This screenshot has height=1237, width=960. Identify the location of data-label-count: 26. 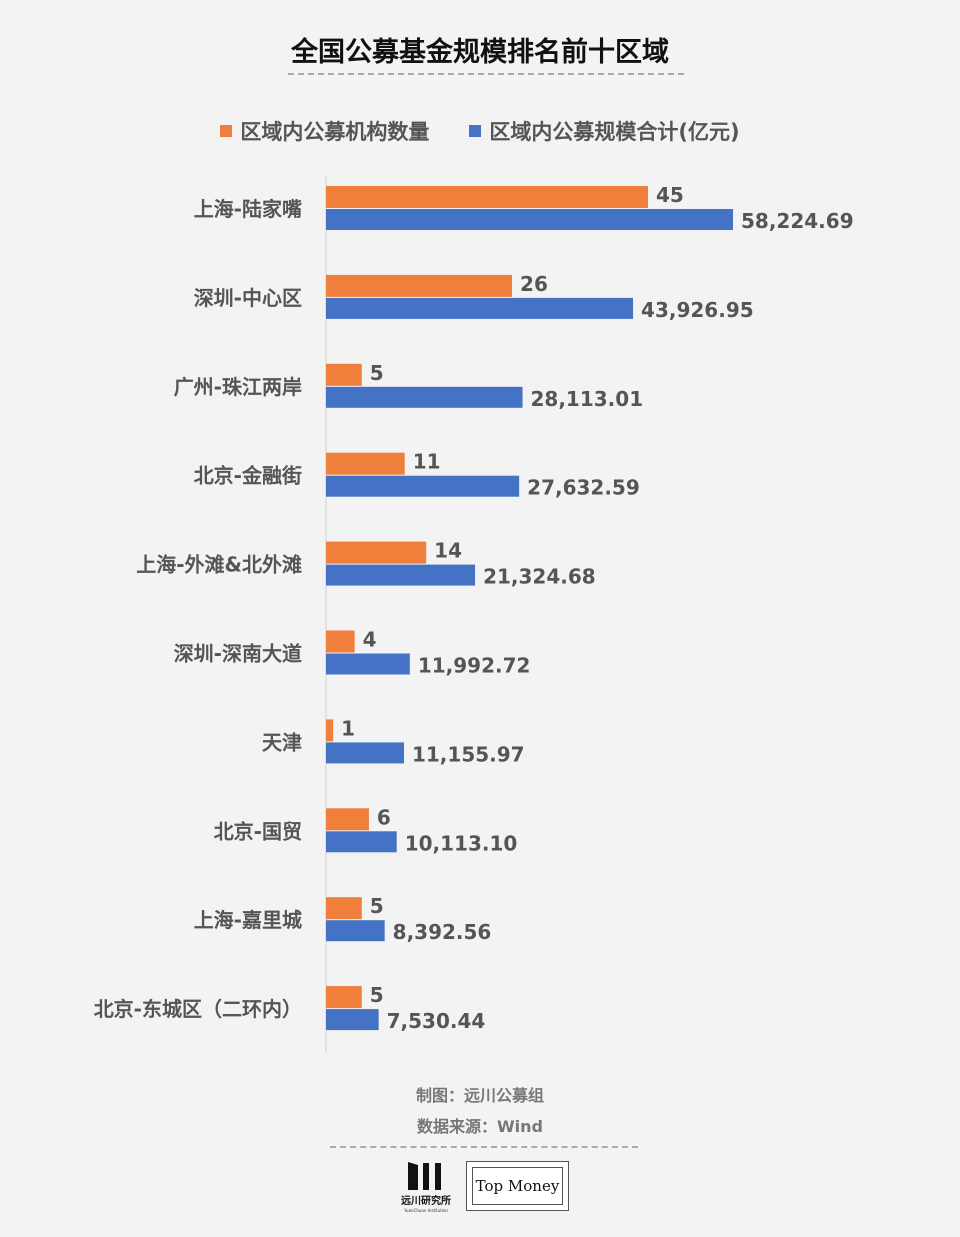
(534, 284).